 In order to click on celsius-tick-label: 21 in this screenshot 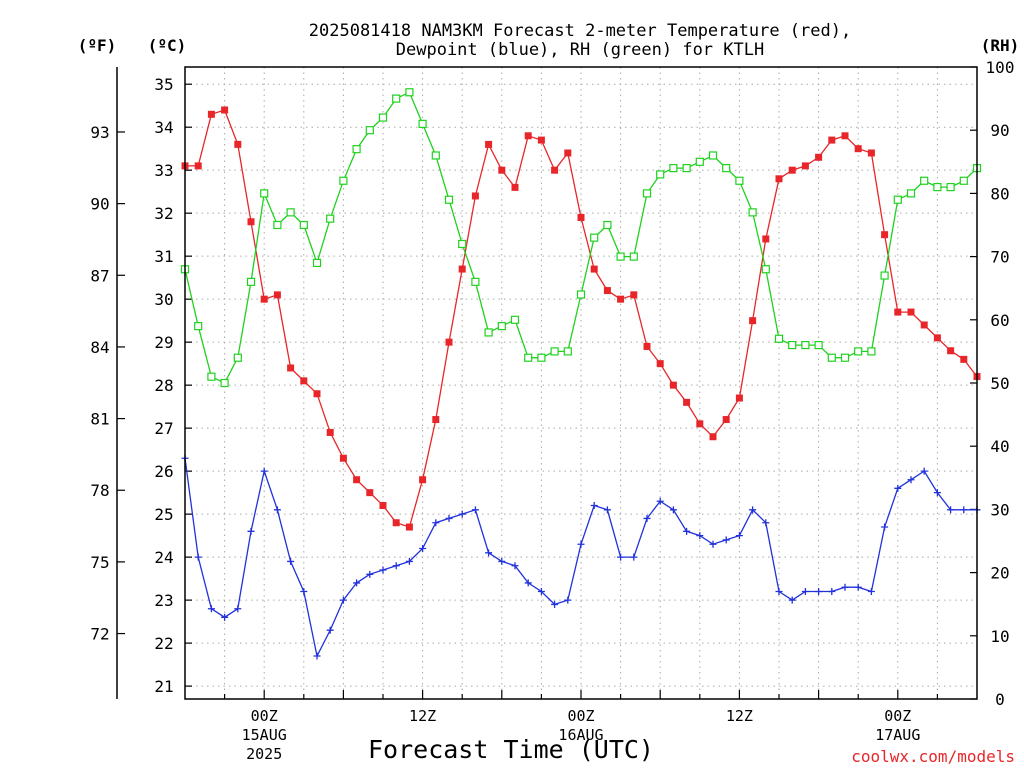, I will do `click(163, 686)`.